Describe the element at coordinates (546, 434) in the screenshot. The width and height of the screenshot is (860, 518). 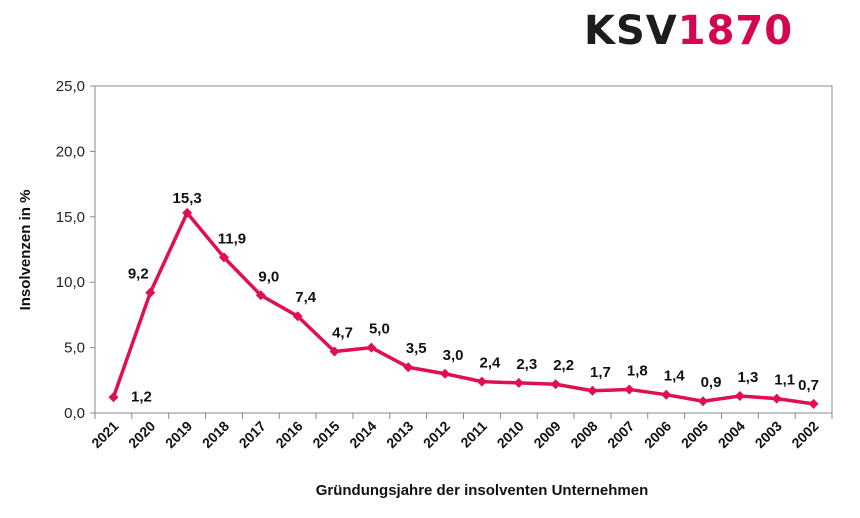
I see `x-tick-label: 2009` at that location.